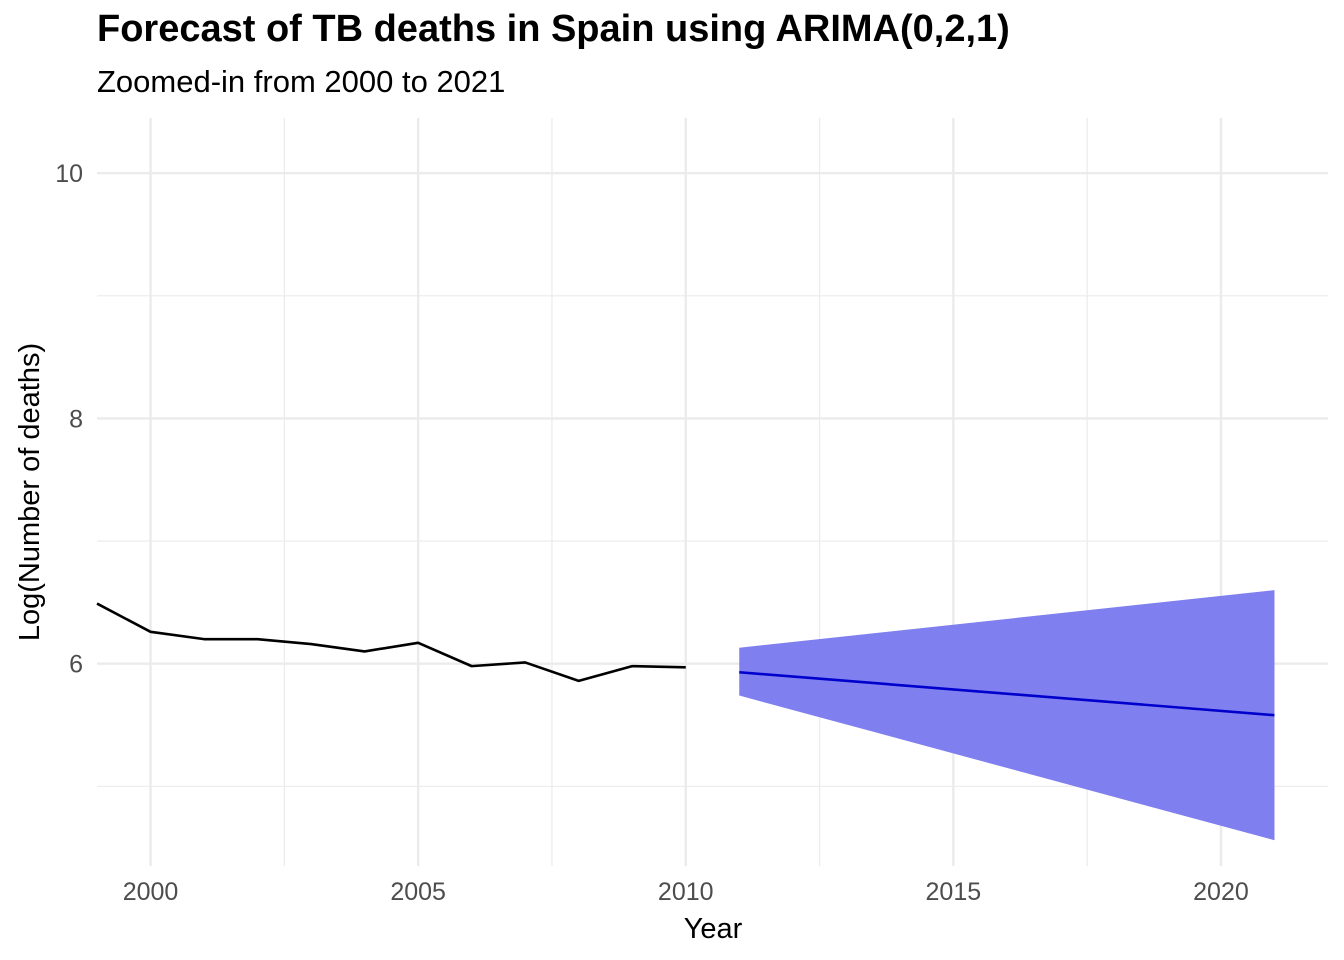 The width and height of the screenshot is (1344, 960). I want to click on chart-subtitle: Zoomed-in from 2000 to 2021, so click(301, 81).